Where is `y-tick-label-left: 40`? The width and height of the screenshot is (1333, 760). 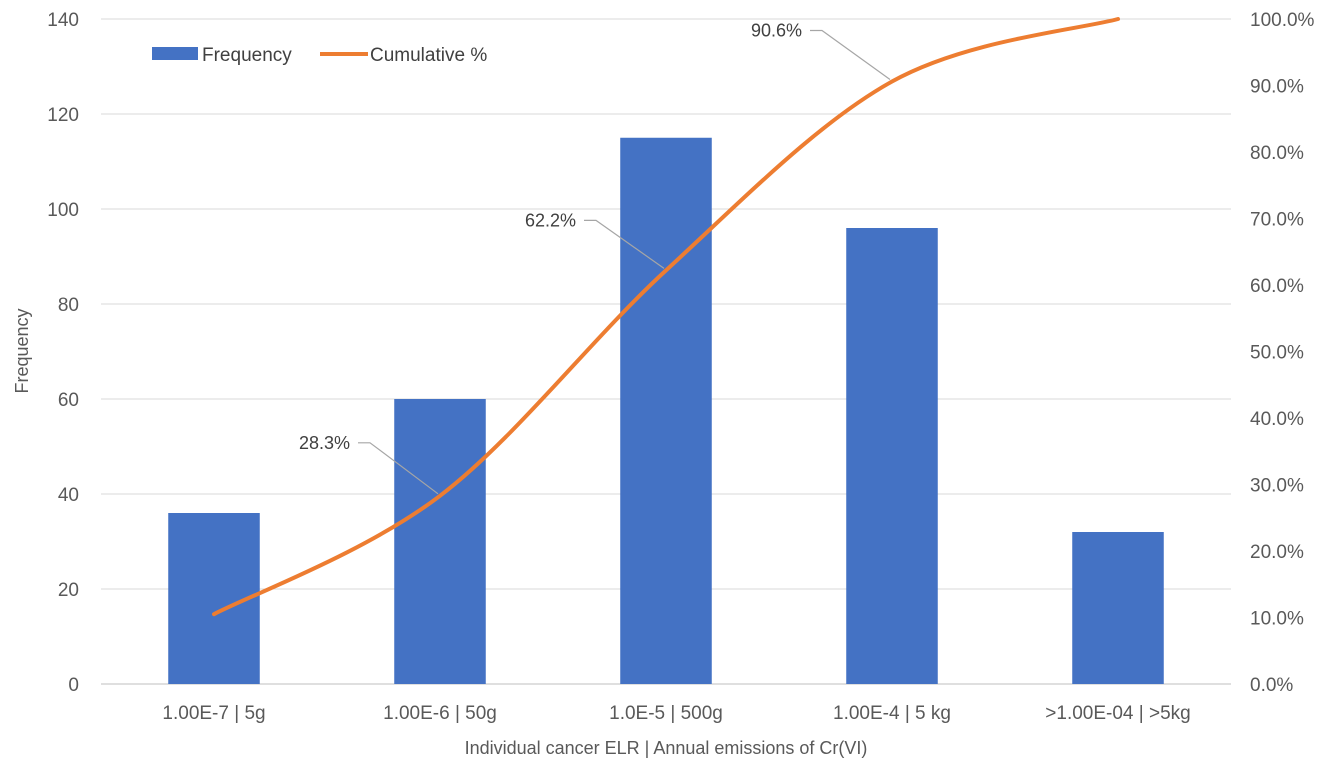 y-tick-label-left: 40 is located at coordinates (68, 495).